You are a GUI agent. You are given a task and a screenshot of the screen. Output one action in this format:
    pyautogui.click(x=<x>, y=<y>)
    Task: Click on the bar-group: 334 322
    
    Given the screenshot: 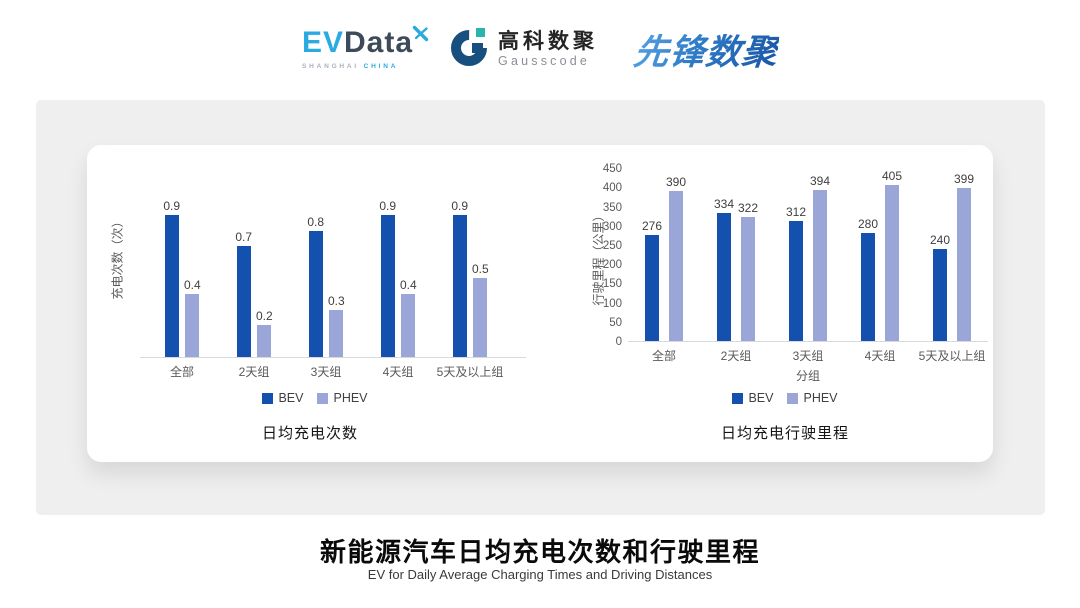 What is the action you would take?
    pyautogui.click(x=736, y=269)
    